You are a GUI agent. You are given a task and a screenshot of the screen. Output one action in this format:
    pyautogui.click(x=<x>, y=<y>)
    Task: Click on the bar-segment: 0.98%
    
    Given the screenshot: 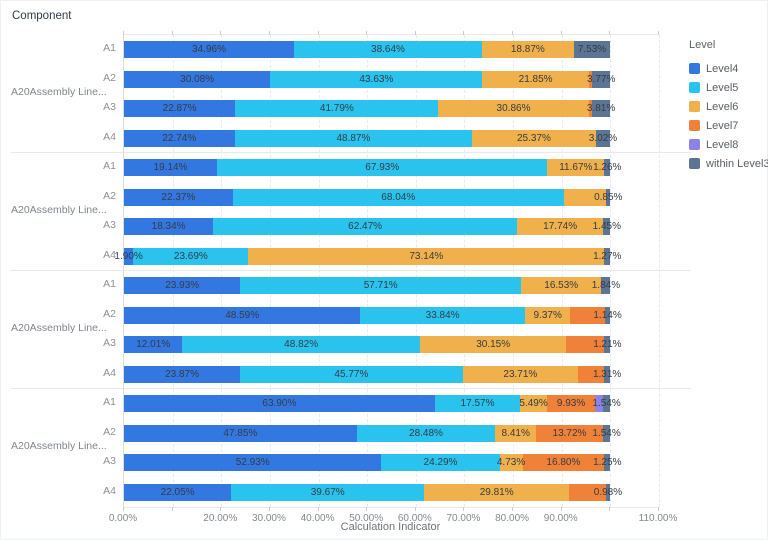 What is the action you would take?
    pyautogui.click(x=608, y=492)
    